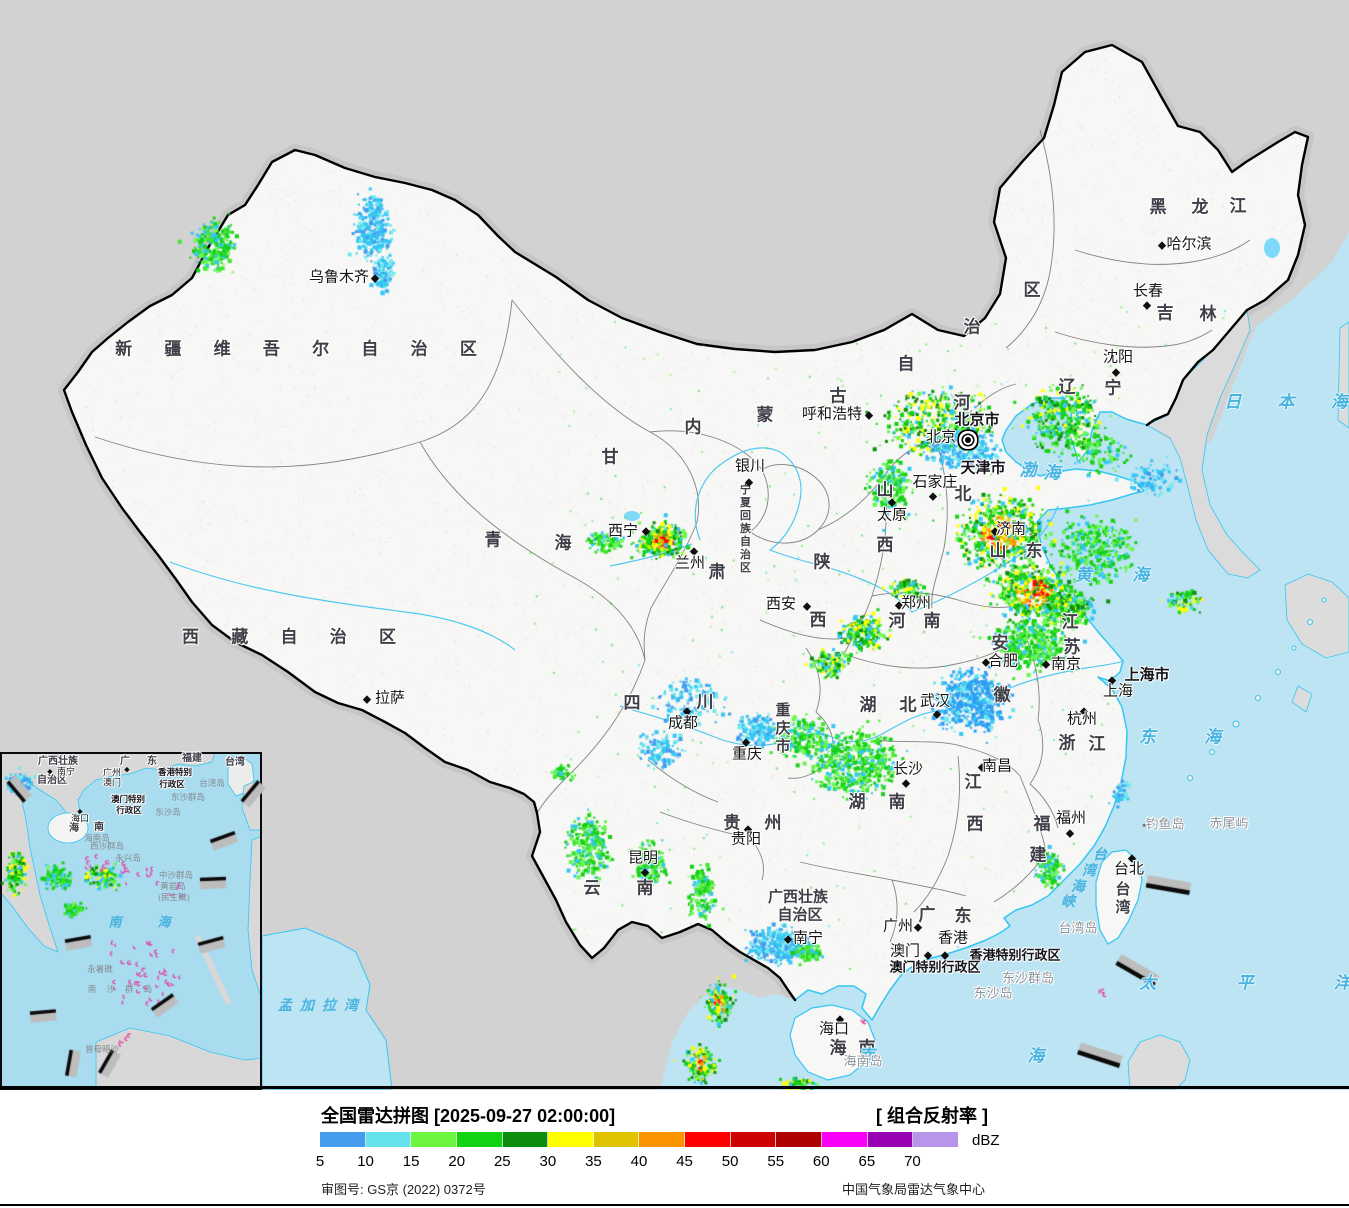 This screenshot has width=1349, height=1208. Describe the element at coordinates (935, 967) in the screenshot. I see `map-label-sar: 澳门特别行政区` at that location.